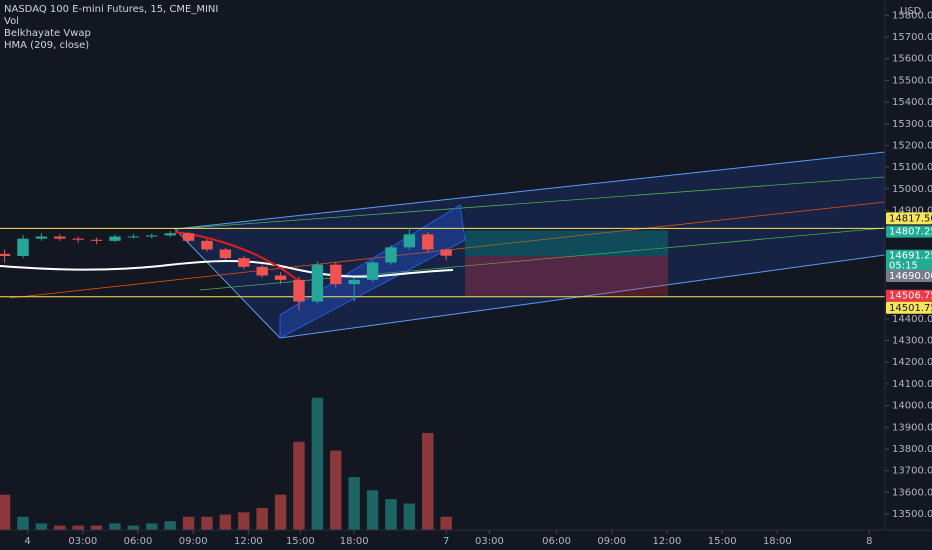  I want to click on y-tick-label: 14200.00, so click(912, 362).